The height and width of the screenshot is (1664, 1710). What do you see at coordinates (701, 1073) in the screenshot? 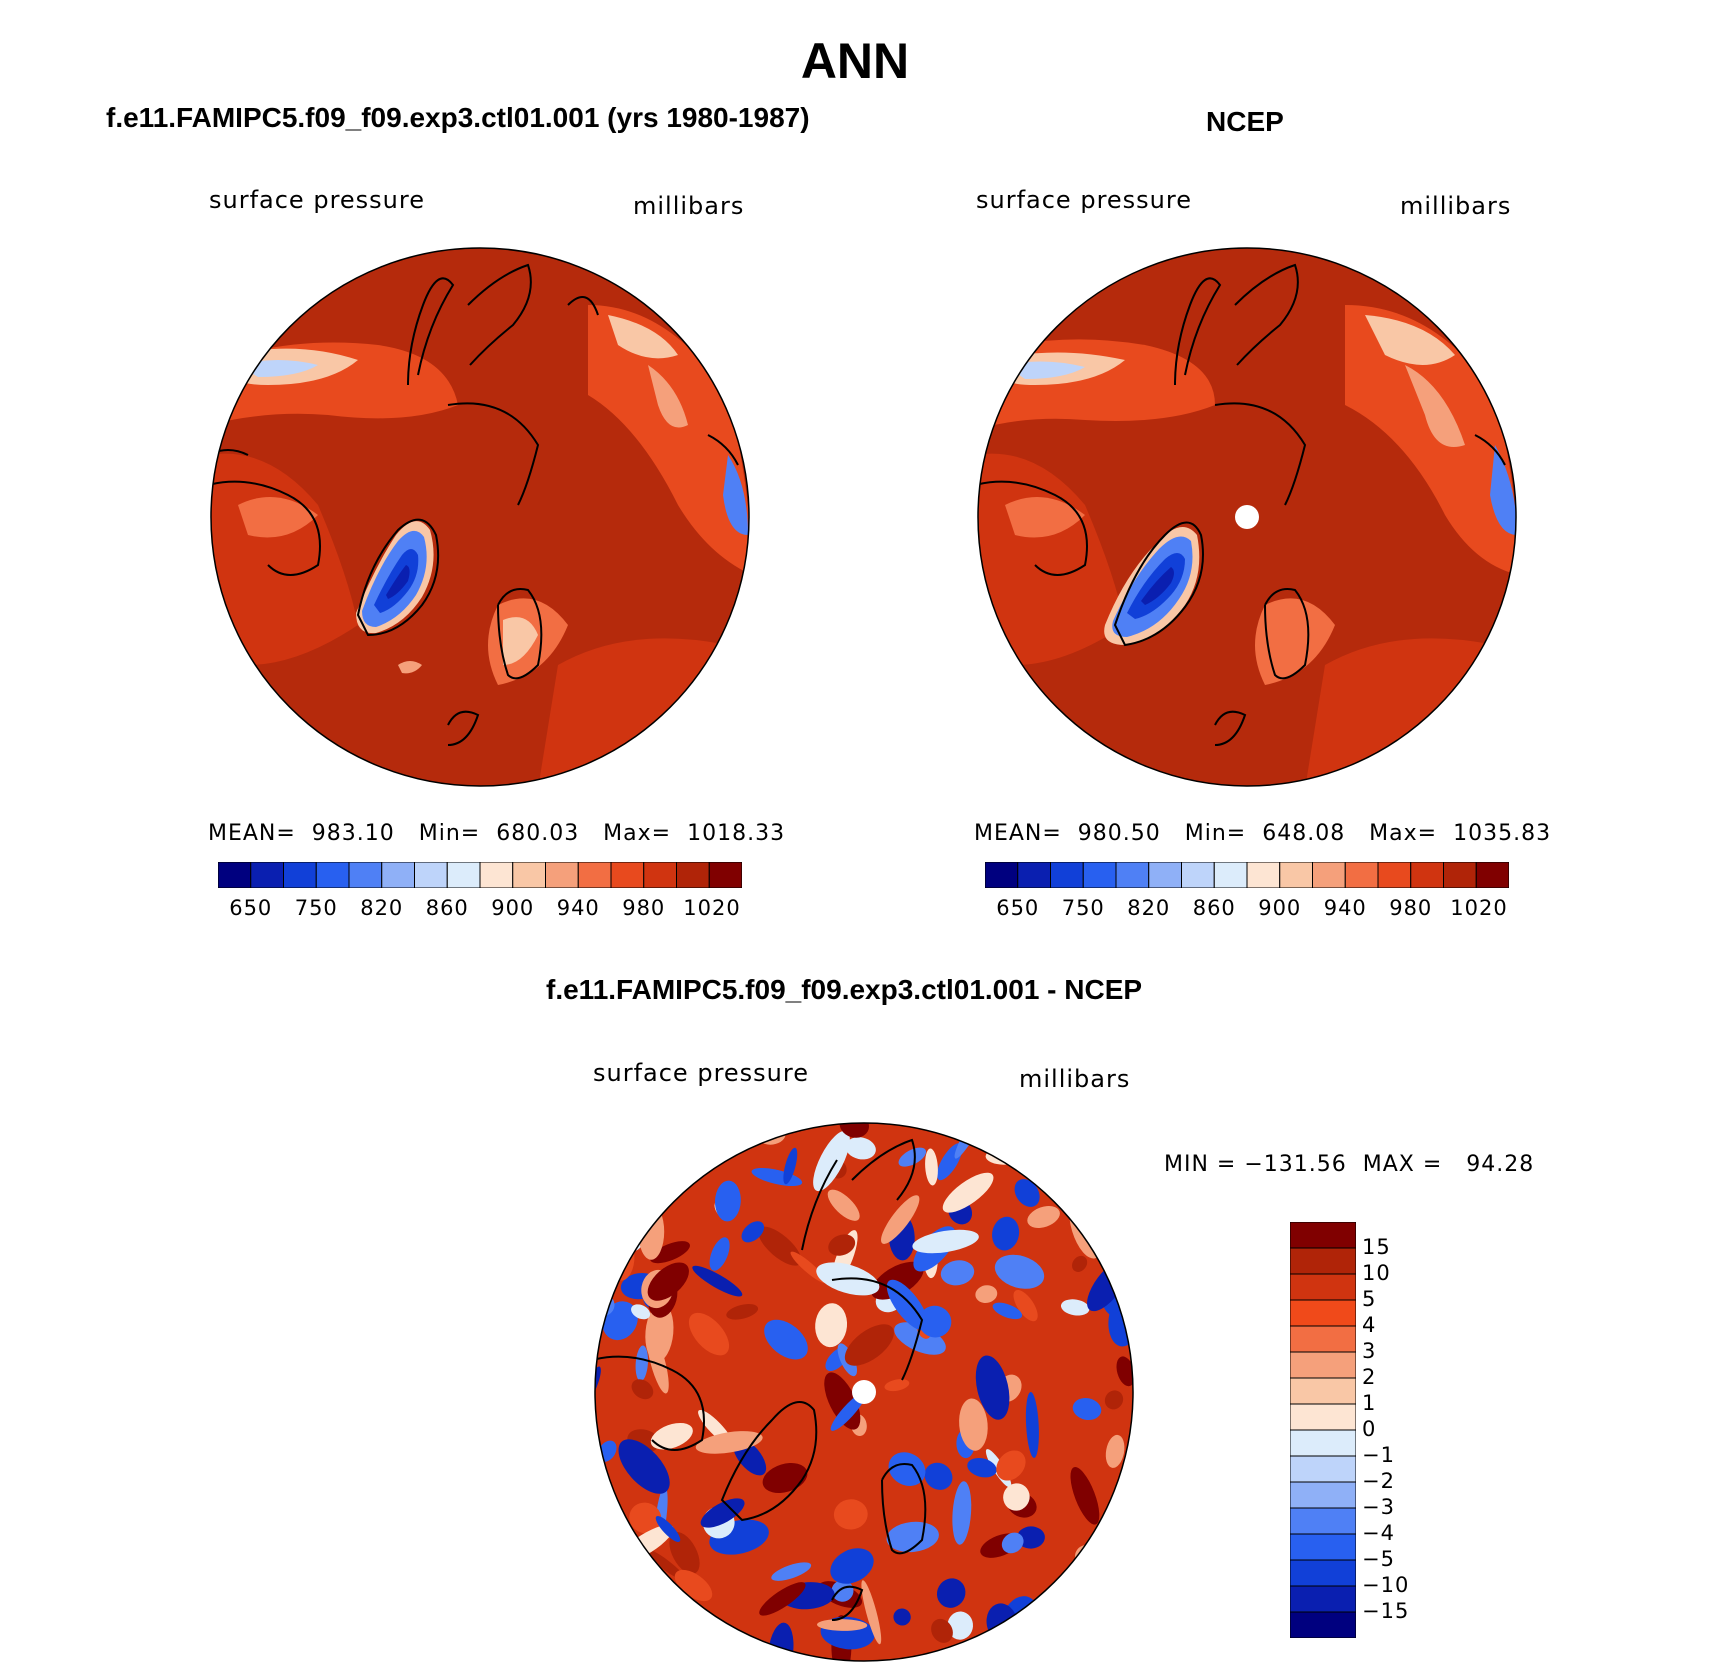
I see `difference-variable-label: surface pressure` at bounding box center [701, 1073].